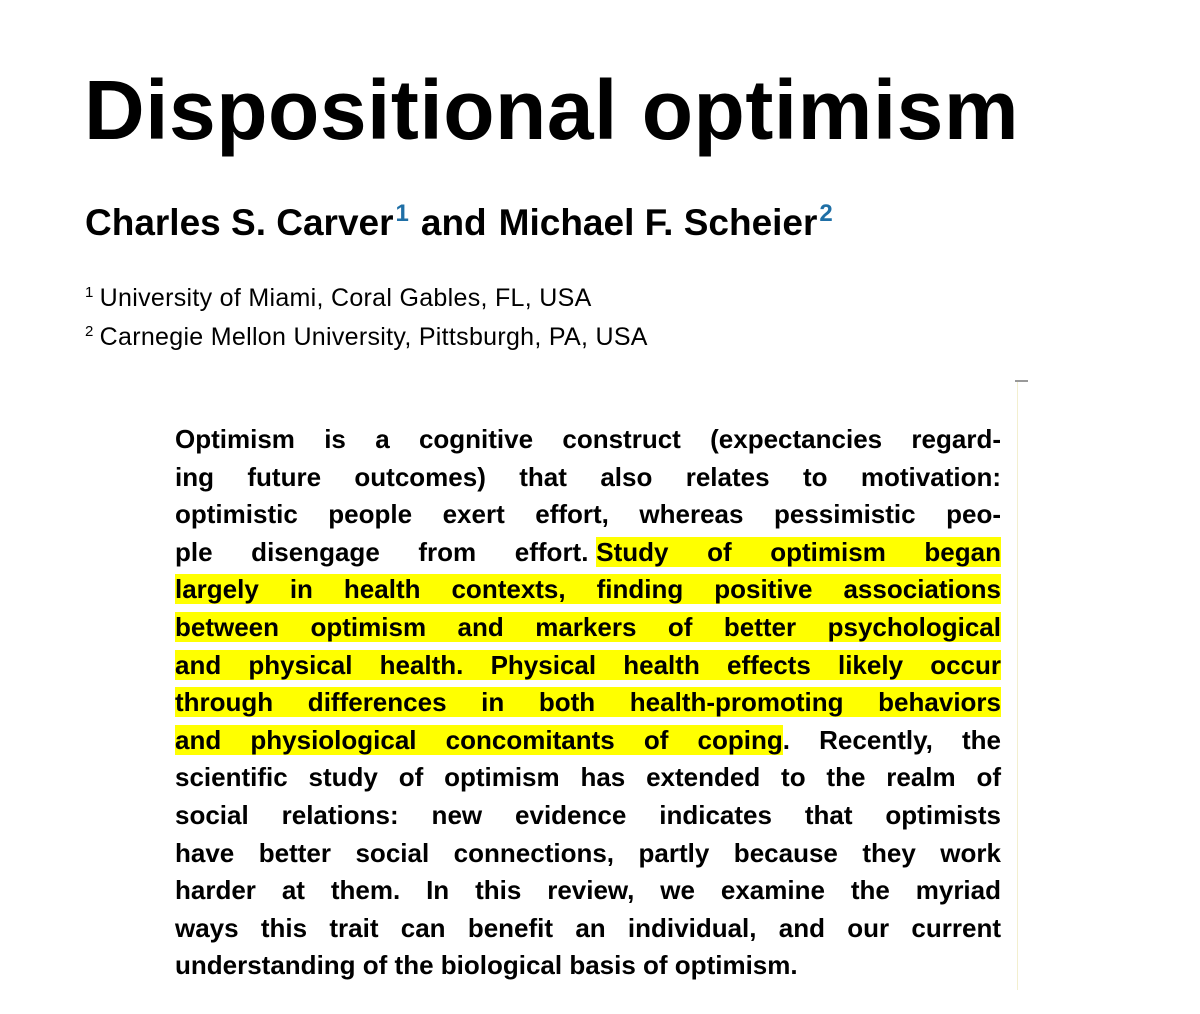 This screenshot has height=1014, width=1200. I want to click on margin-rule, so click(1017, 685).